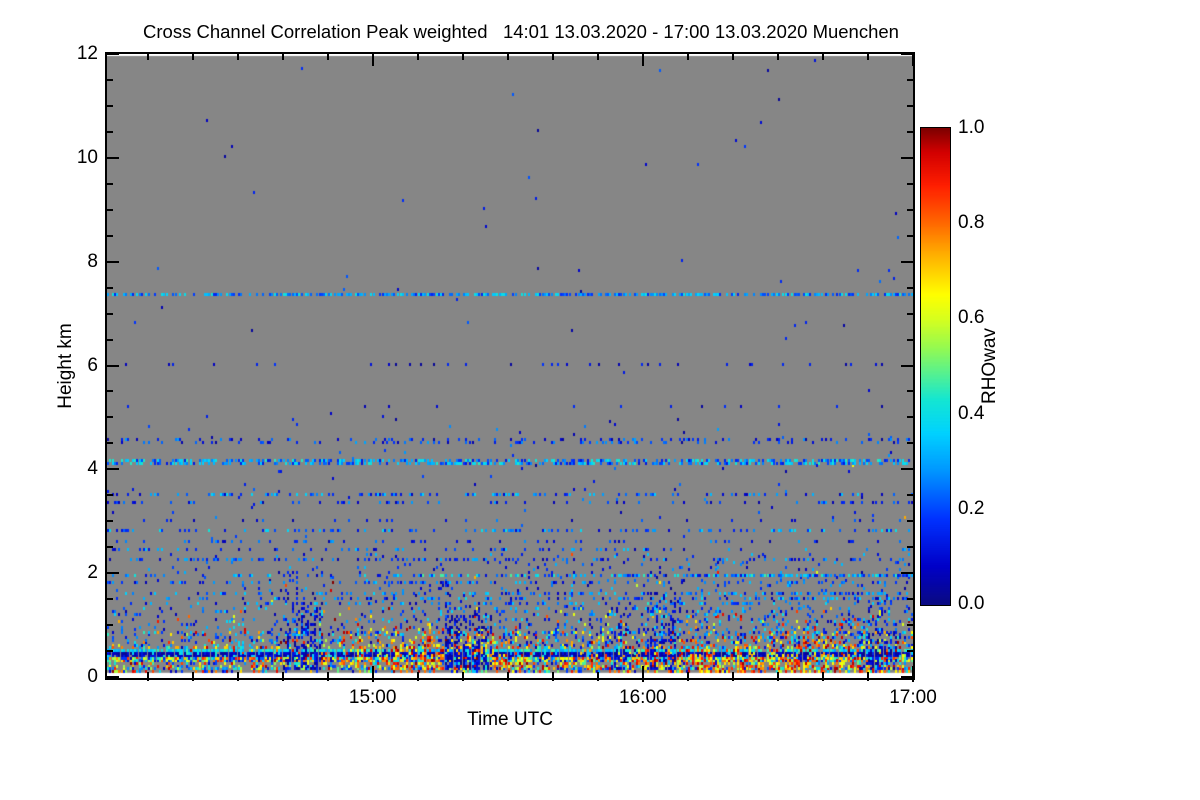 The height and width of the screenshot is (800, 1200). What do you see at coordinates (971, 508) in the screenshot?
I see `colorbar-tick-label: 0.2` at bounding box center [971, 508].